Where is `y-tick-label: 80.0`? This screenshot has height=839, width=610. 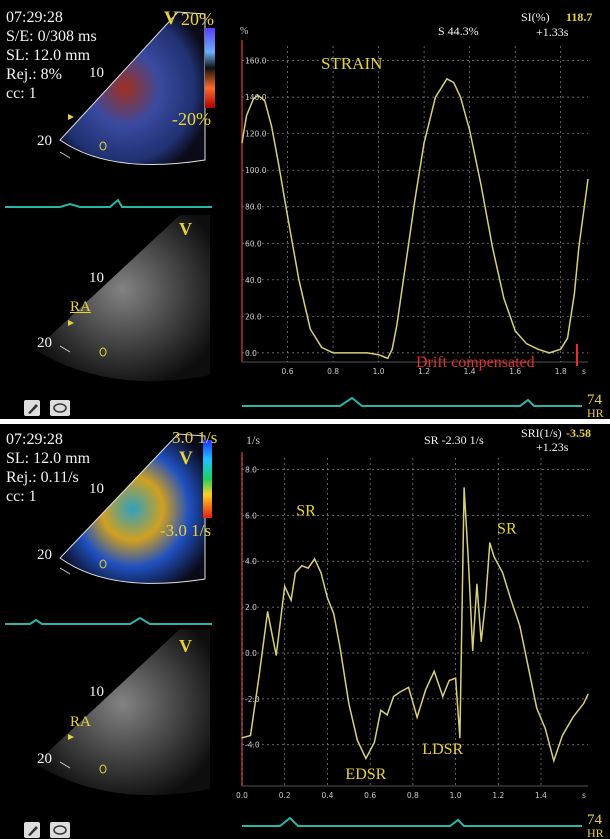 y-tick-label: 80.0 is located at coordinates (253, 207).